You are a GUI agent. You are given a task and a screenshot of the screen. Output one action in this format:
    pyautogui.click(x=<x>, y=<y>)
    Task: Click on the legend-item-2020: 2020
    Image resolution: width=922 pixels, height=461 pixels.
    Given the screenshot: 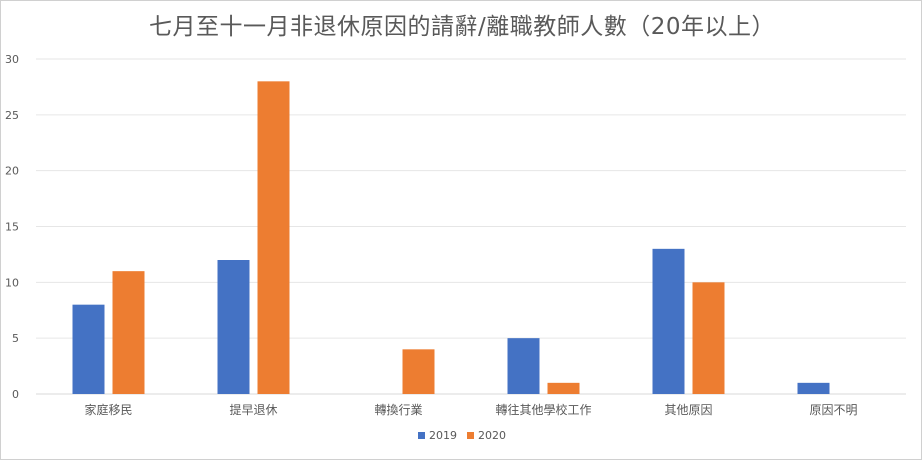 What is the action you would take?
    pyautogui.click(x=486, y=435)
    